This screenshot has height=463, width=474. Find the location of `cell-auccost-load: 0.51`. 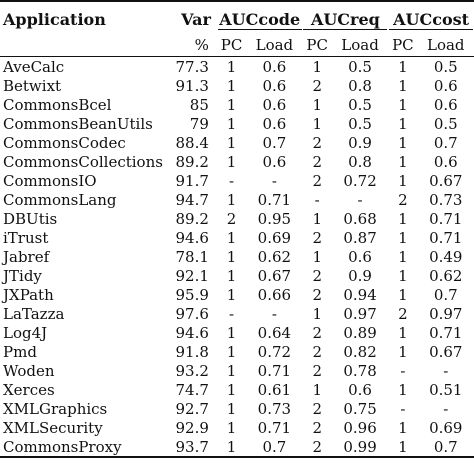

cell-auccost-load: 0.51 is located at coordinates (446, 389).